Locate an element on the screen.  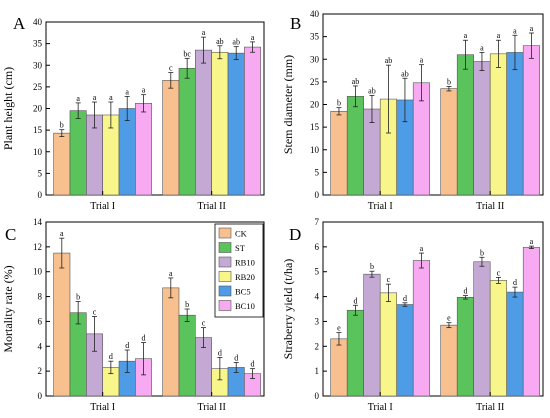
y-tick-label: 8 is located at coordinates (40, 297).